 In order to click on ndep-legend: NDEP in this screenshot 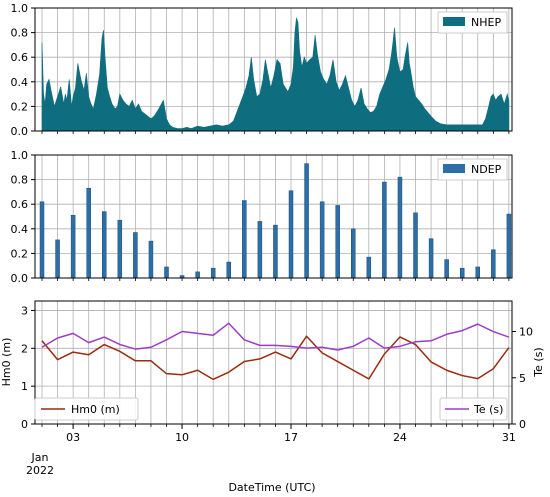, I will do `click(472, 169)`.